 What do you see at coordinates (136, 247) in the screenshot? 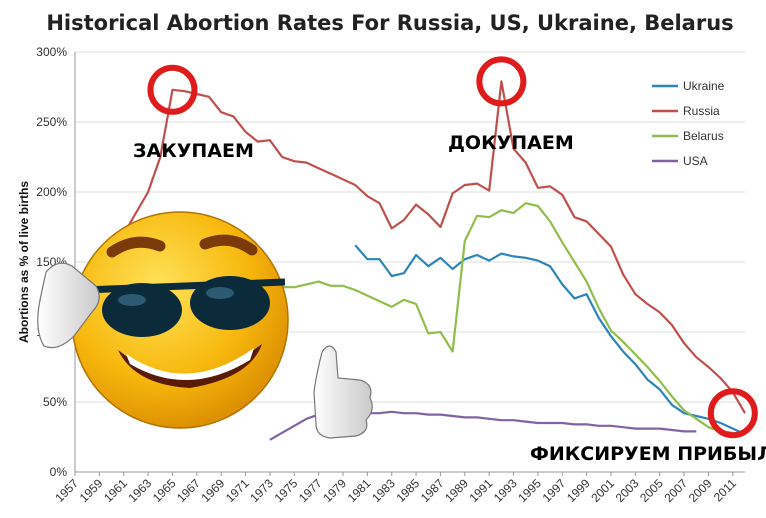
I see `left-eyebrow` at bounding box center [136, 247].